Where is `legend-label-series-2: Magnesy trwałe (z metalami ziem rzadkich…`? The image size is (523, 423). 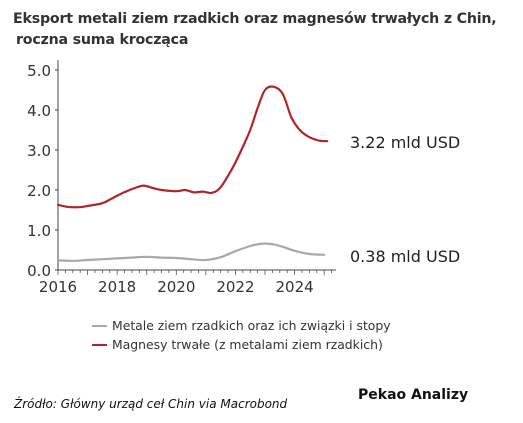 legend-label-series-2: Magnesy trwałe (z metalami ziem rzadkich… is located at coordinates (247, 344).